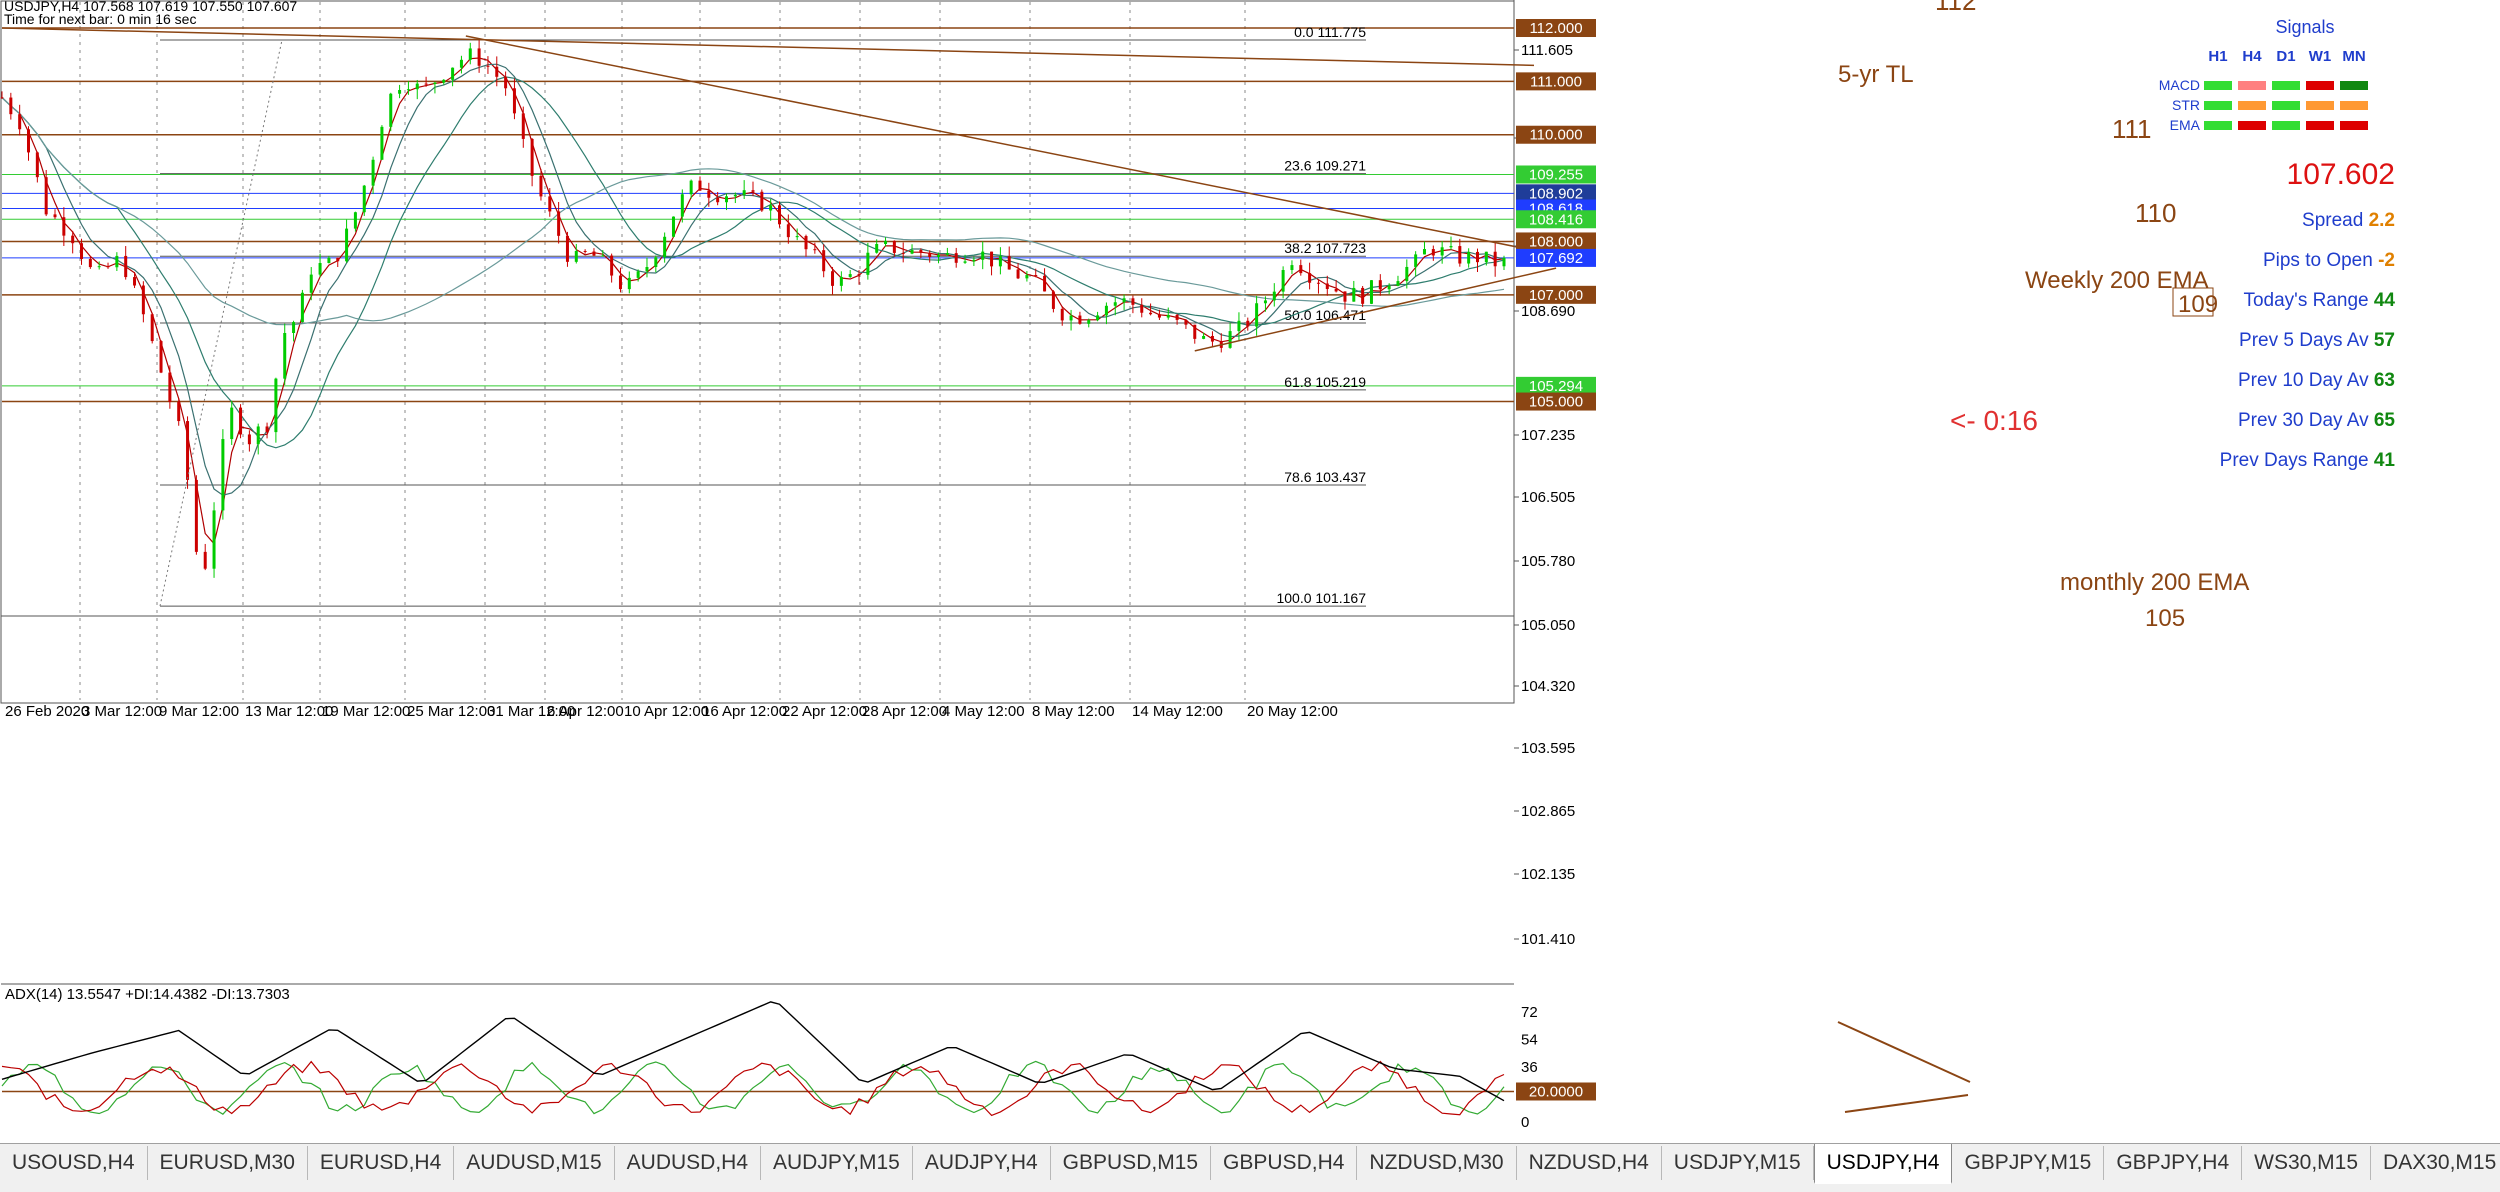 Image resolution: width=2500 pixels, height=1192 pixels. I want to click on stat-value: 41, so click(2385, 460).